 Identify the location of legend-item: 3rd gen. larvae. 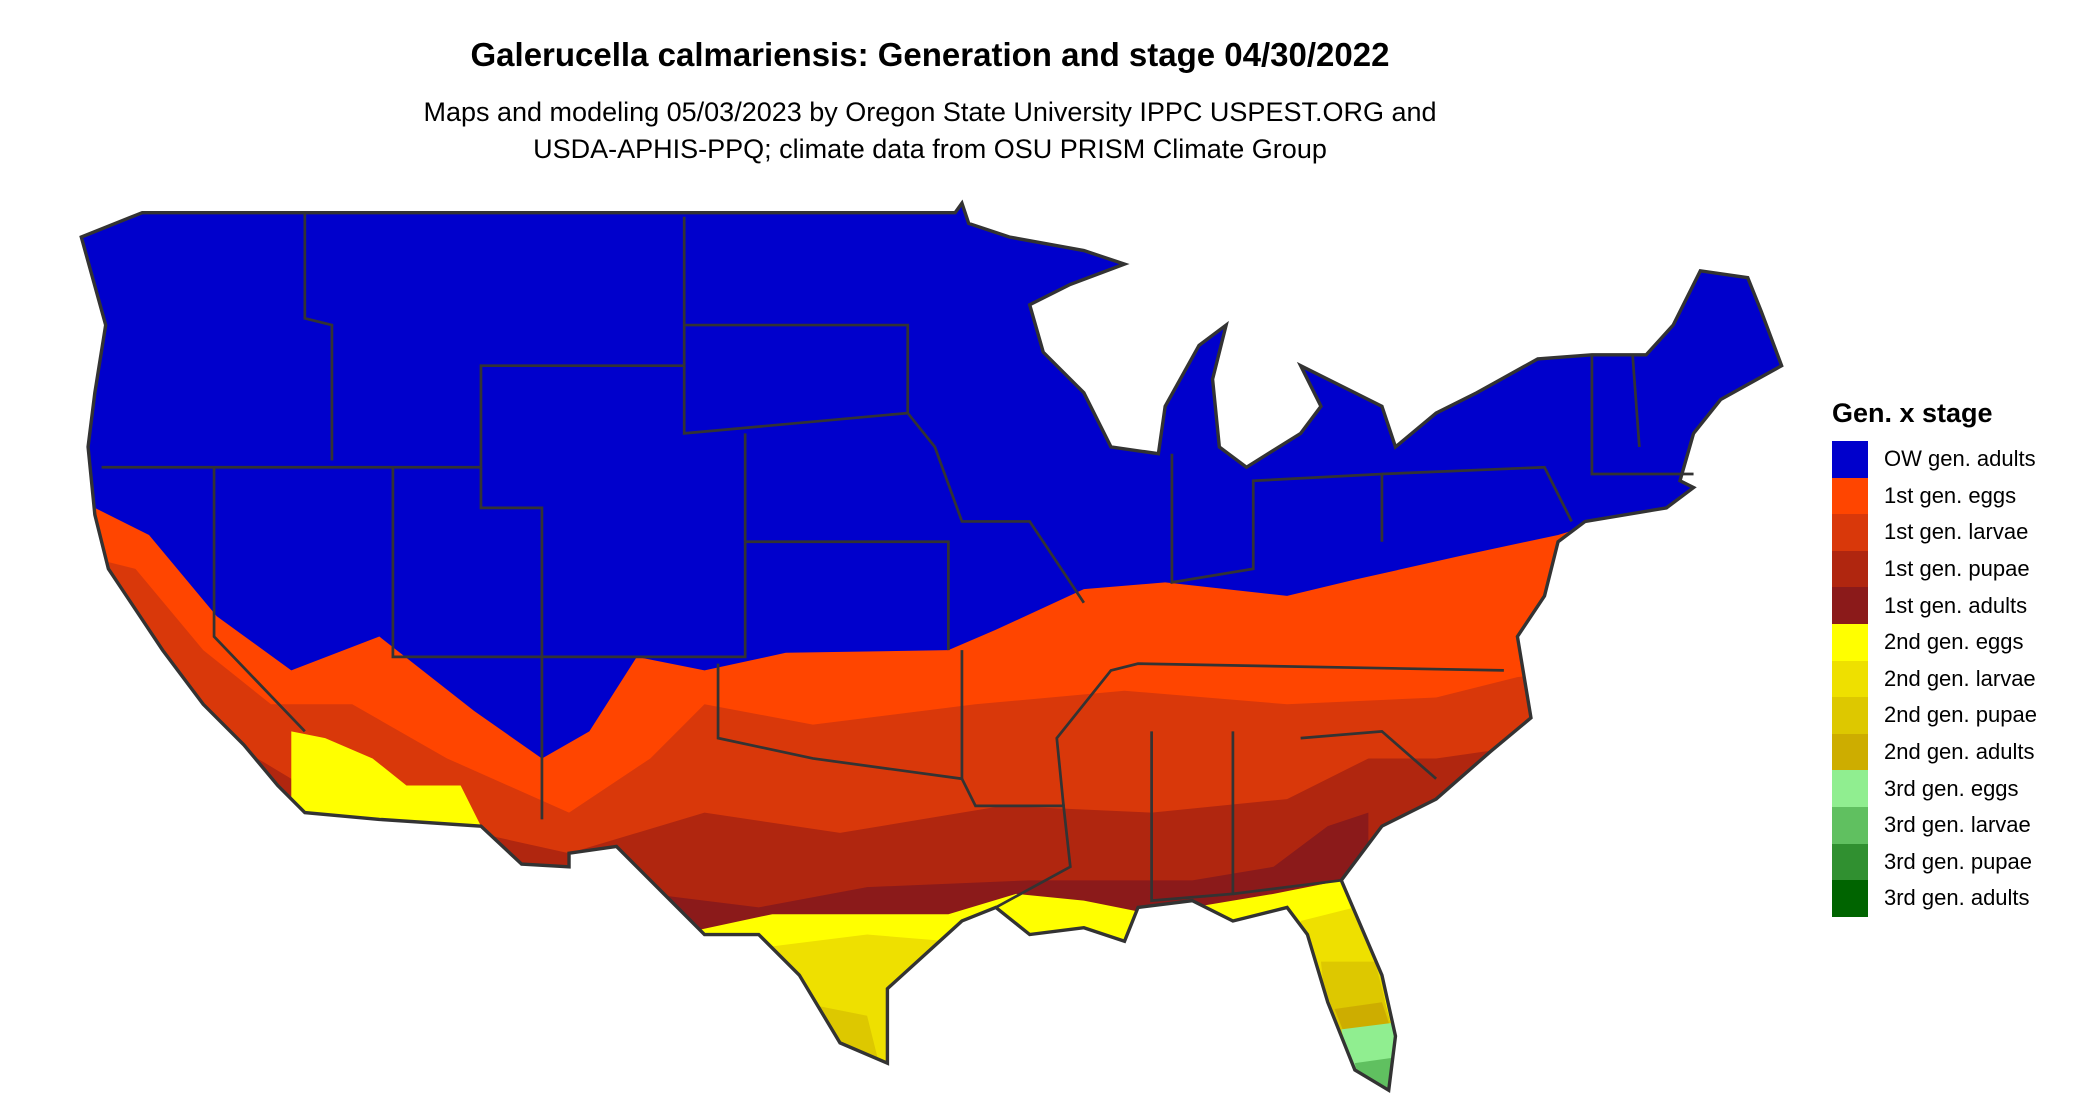
(1934, 825).